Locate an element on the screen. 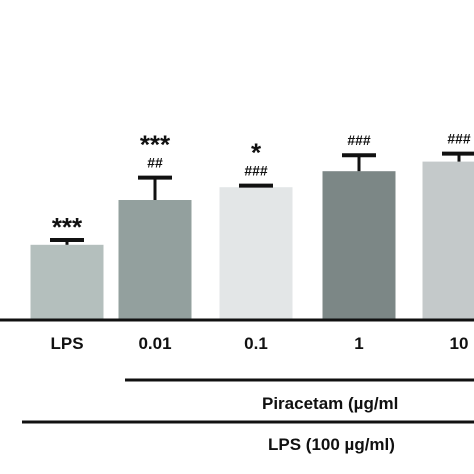  x-tick-label-3: 1 is located at coordinates (358, 343).